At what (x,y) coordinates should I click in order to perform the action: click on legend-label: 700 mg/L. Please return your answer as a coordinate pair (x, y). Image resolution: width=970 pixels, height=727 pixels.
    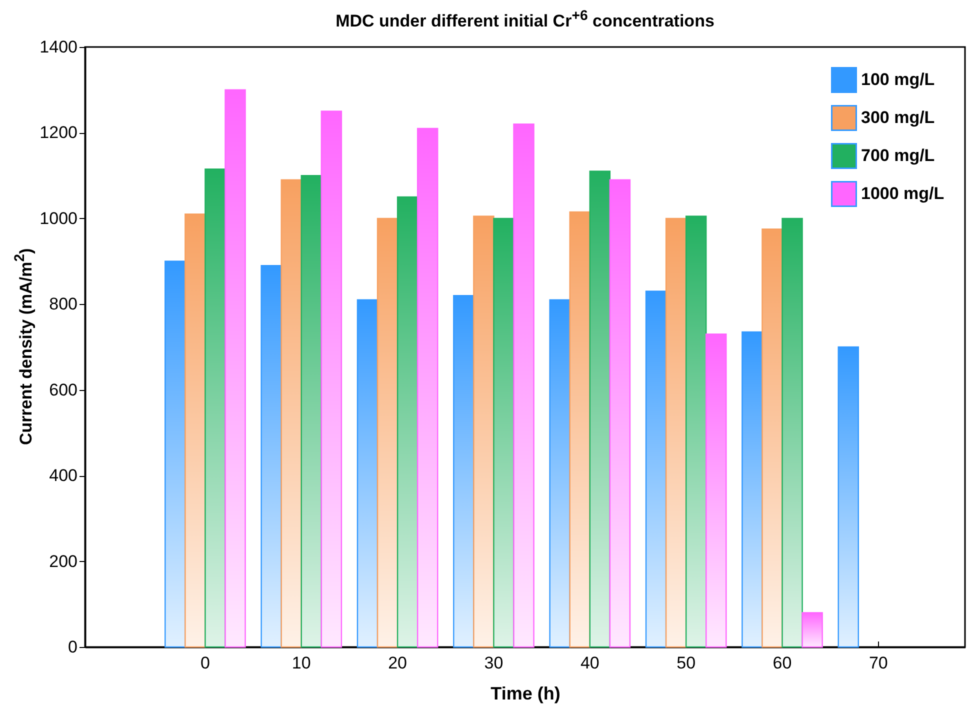
    Looking at the image, I should click on (898, 155).